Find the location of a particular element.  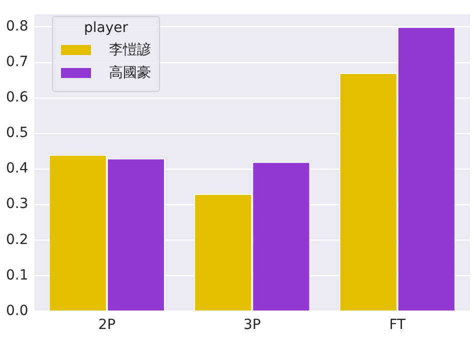

legend-title: player is located at coordinates (105, 28).